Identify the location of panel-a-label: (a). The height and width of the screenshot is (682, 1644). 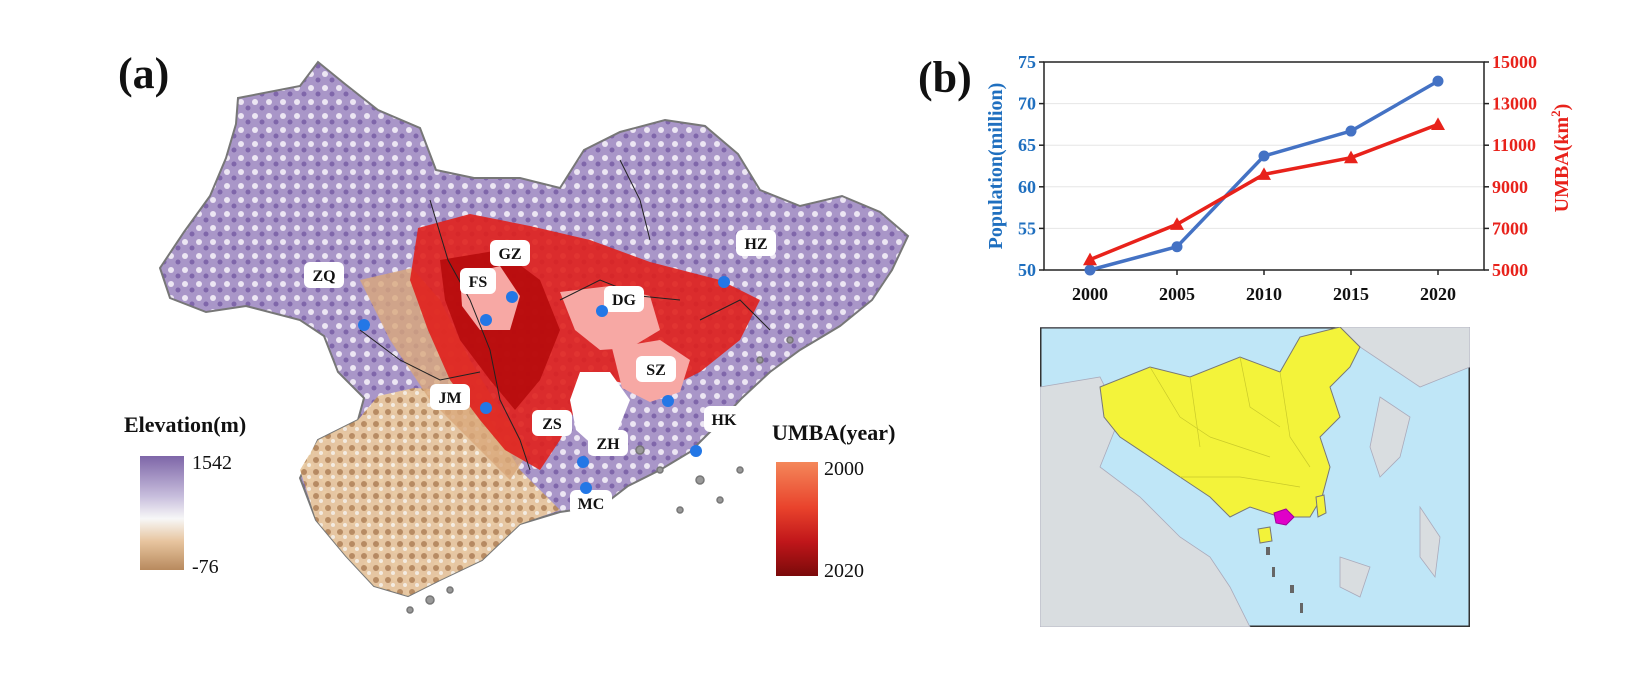
(144, 73).